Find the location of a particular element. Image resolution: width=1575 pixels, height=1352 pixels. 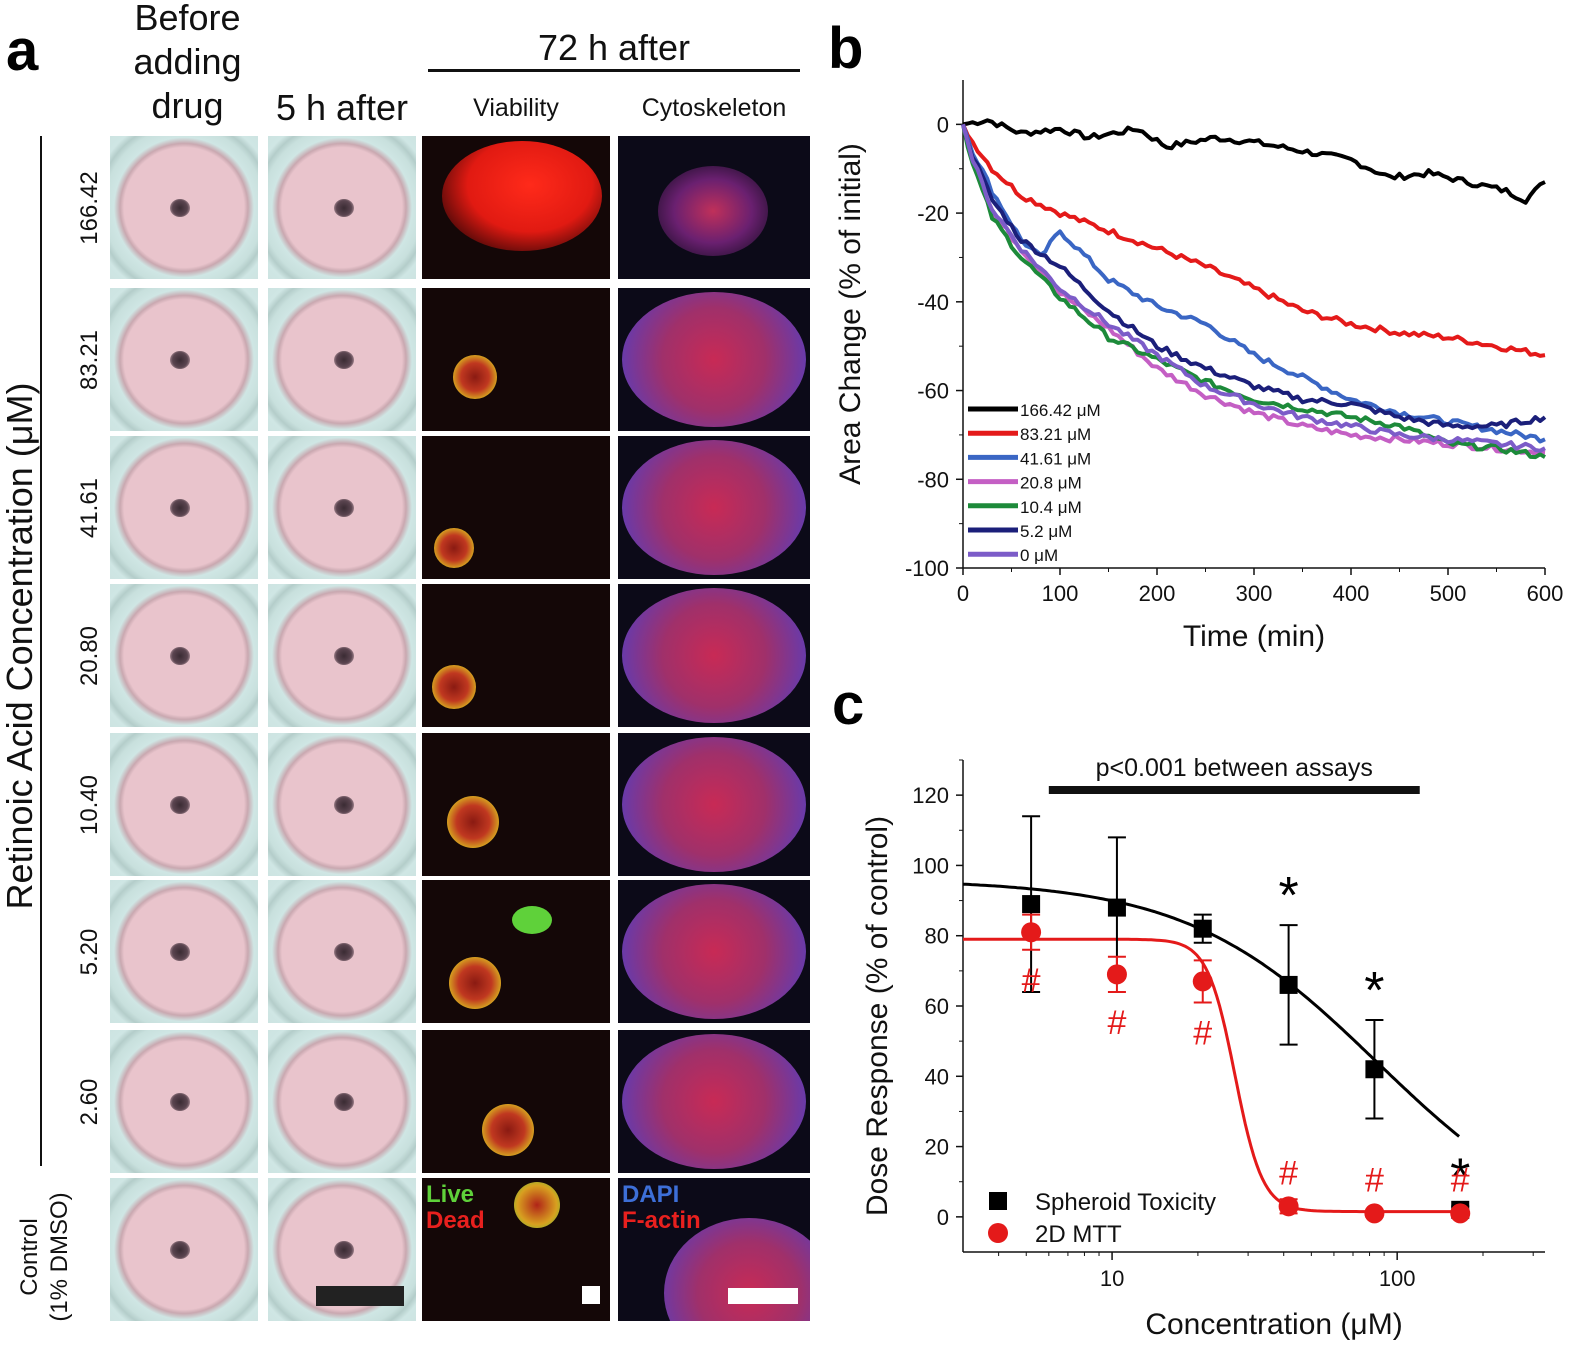

legend-label: 2D MTT is located at coordinates (1078, 1234).